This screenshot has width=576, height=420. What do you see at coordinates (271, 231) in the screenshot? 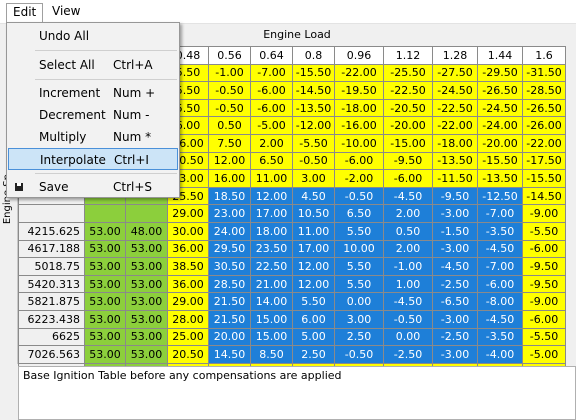
I see `table-cell: 18.00` at bounding box center [271, 231].